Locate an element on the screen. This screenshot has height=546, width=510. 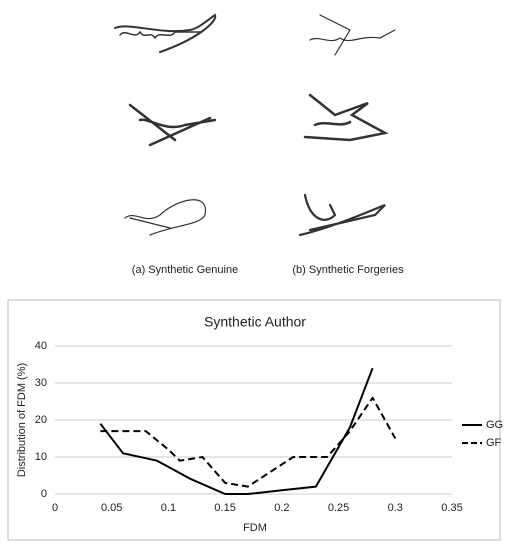
x-tick-label: 0.35 is located at coordinates (451, 508).